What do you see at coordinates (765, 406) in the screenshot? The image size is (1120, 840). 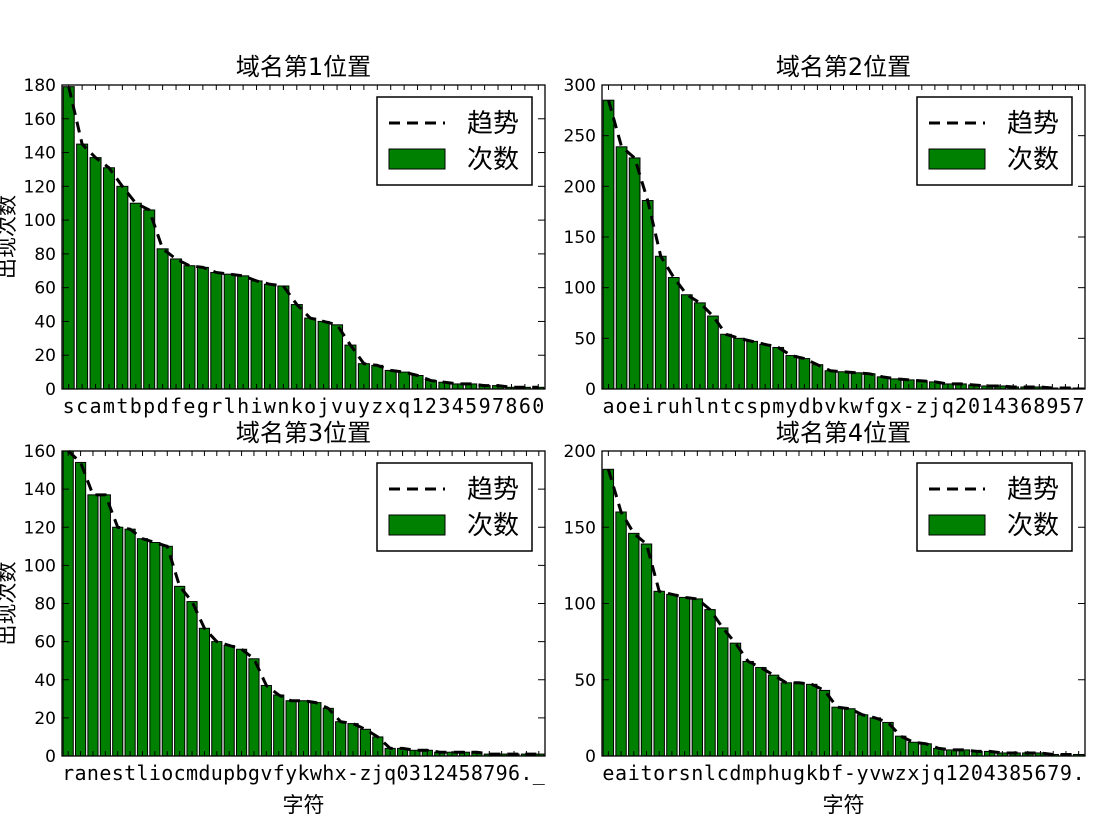 I see `x-tick-label-p: p` at bounding box center [765, 406].